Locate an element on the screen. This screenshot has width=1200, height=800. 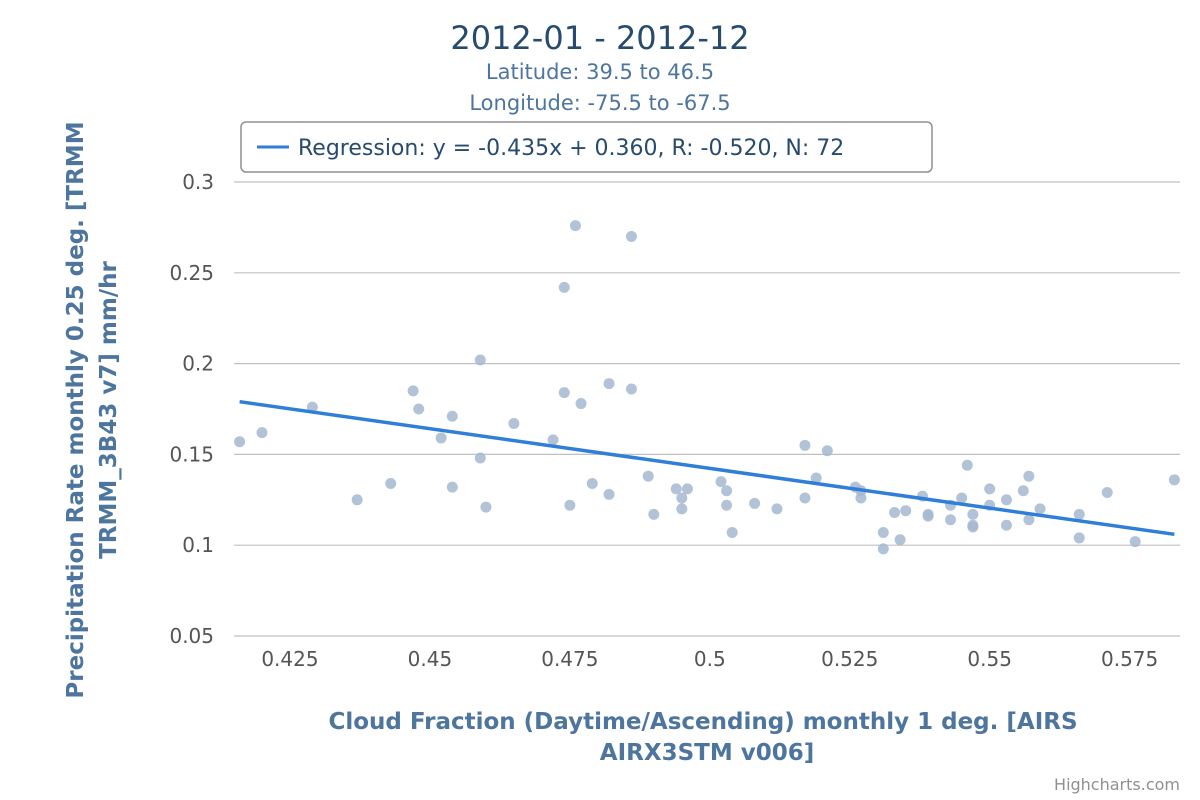
chart-title: 2012-01 - 2012-12 is located at coordinates (599, 38).